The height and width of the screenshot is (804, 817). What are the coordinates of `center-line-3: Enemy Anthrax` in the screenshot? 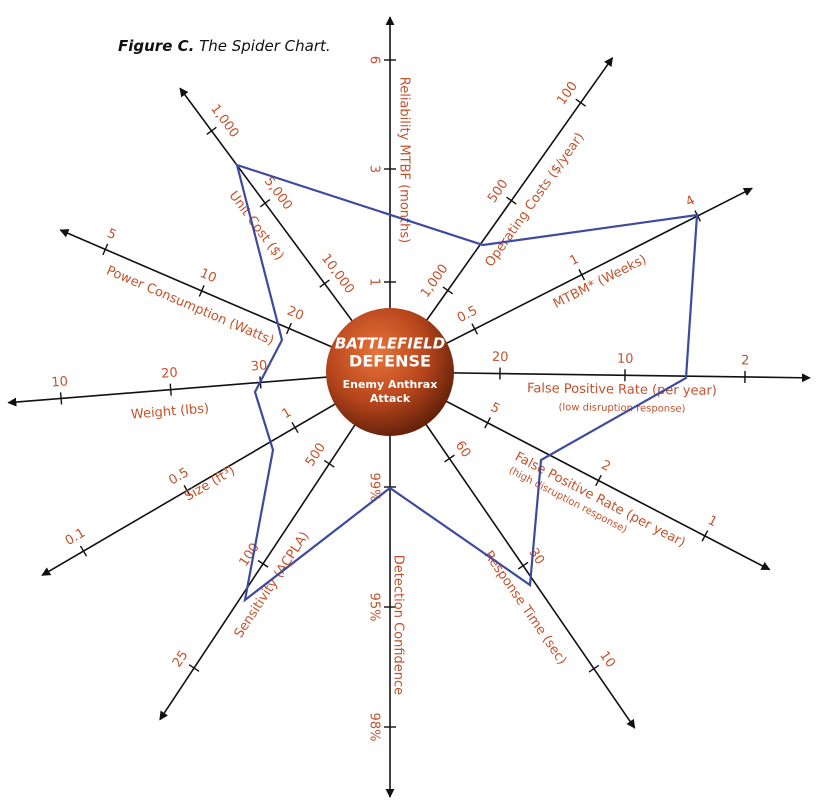 It's located at (390, 384).